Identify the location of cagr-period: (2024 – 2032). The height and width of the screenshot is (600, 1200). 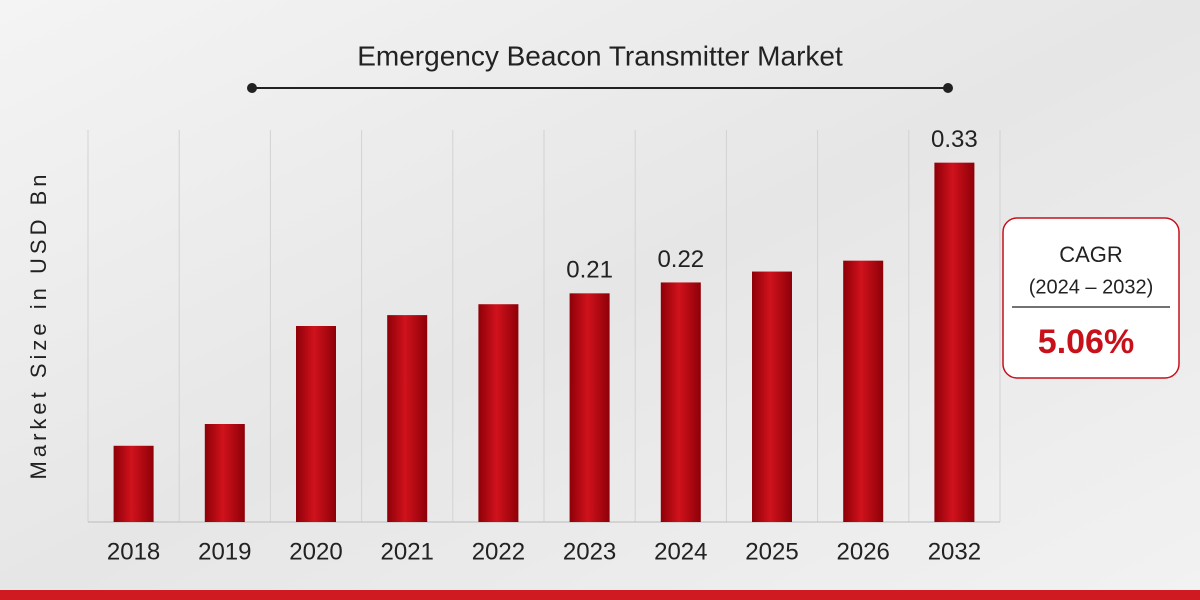
(1091, 287).